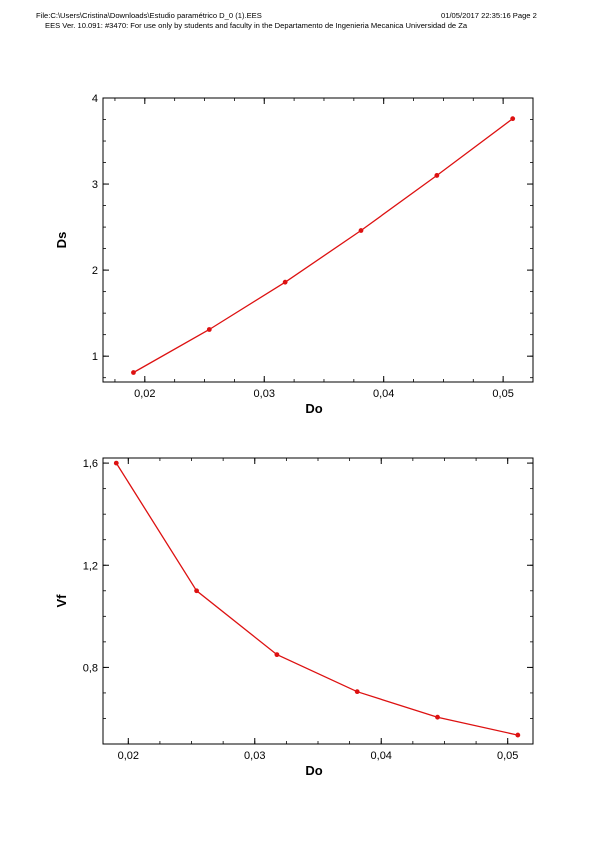 Image resolution: width=599 pixels, height=848 pixels. I want to click on y-axis-label: Ds, so click(61, 240).